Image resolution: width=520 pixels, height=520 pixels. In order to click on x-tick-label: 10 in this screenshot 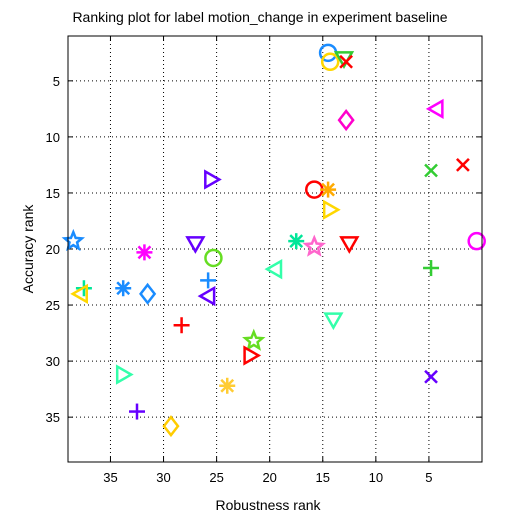, I will do `click(376, 477)`.